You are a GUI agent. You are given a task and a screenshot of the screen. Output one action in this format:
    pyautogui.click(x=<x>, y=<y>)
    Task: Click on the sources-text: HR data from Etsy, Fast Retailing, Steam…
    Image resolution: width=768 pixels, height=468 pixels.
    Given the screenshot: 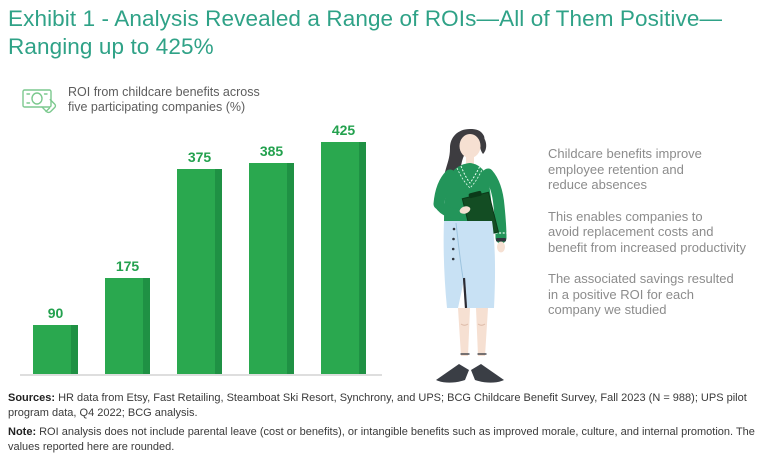 What is the action you would take?
    pyautogui.click(x=377, y=405)
    